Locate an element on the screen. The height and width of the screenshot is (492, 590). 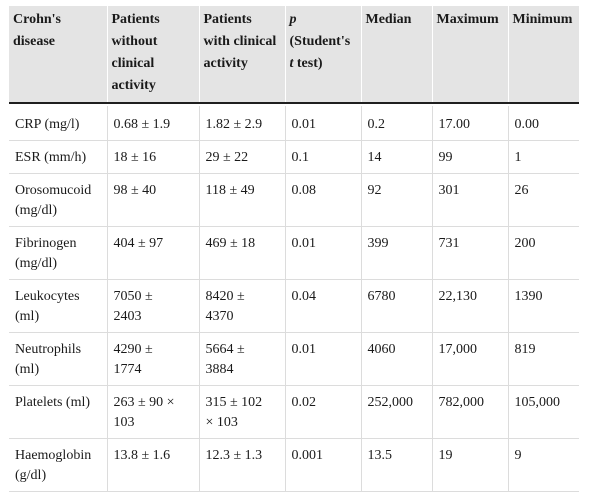
header-minimum: Minimum is located at coordinates (543, 55).